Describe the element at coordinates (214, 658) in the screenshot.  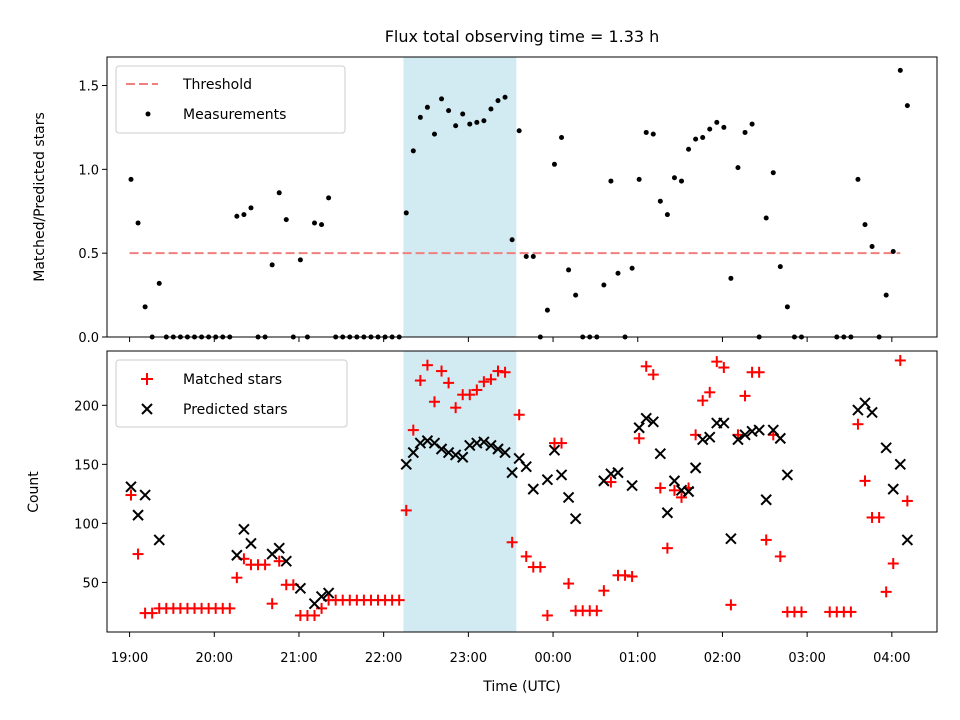
I see `bottom-x-tick-label: 20:00` at that location.